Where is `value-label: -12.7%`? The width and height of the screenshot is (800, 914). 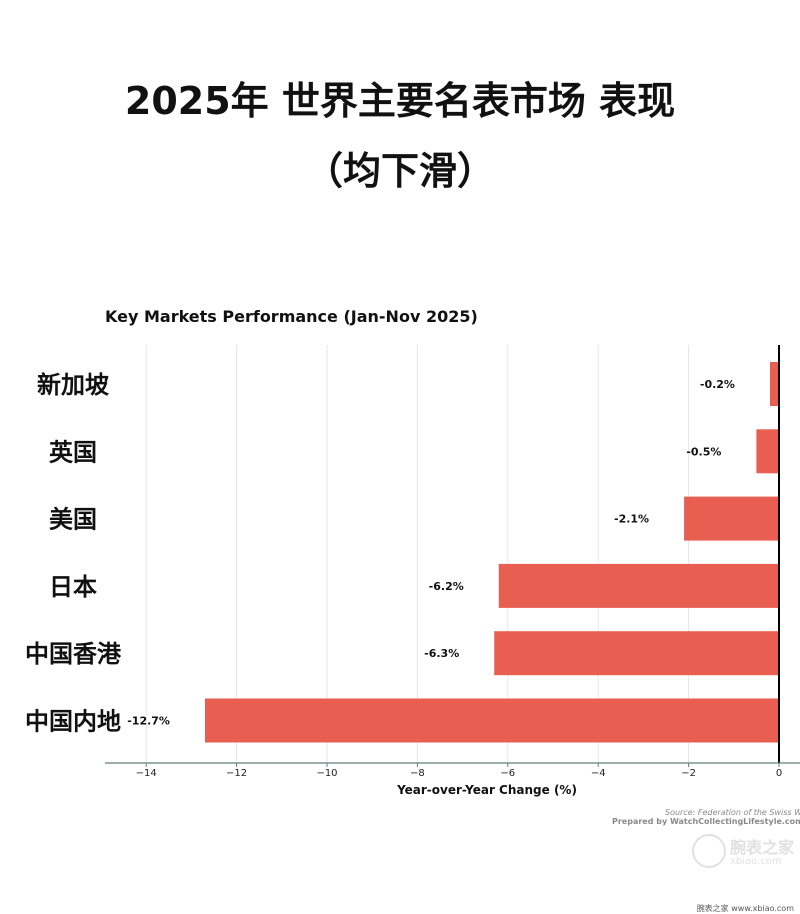 value-label: -12.7% is located at coordinates (148, 721).